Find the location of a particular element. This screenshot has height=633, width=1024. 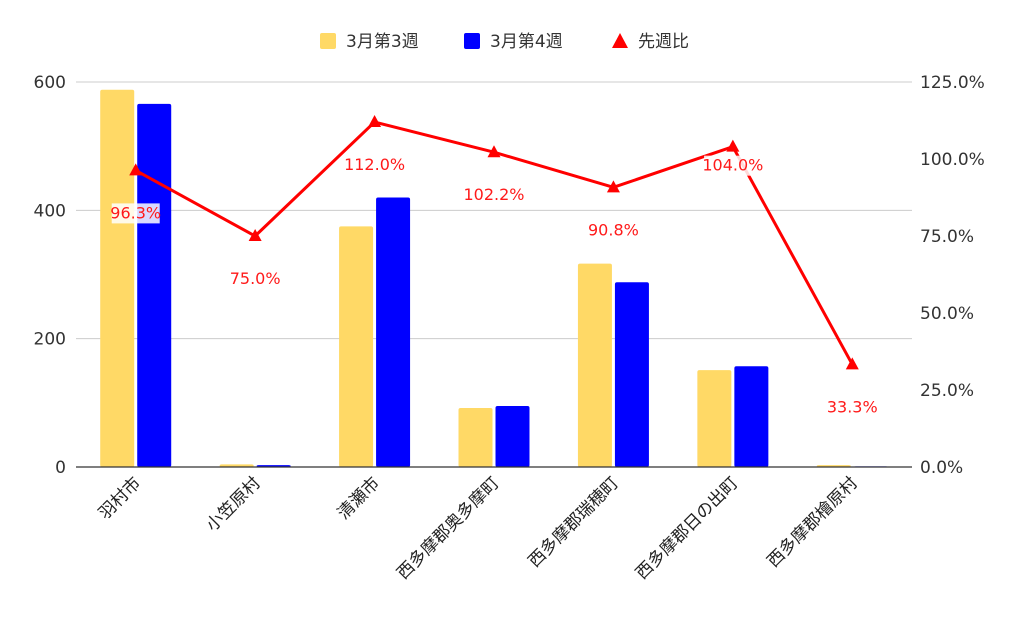

y-right-tick-label: 0.0% is located at coordinates (941, 468).